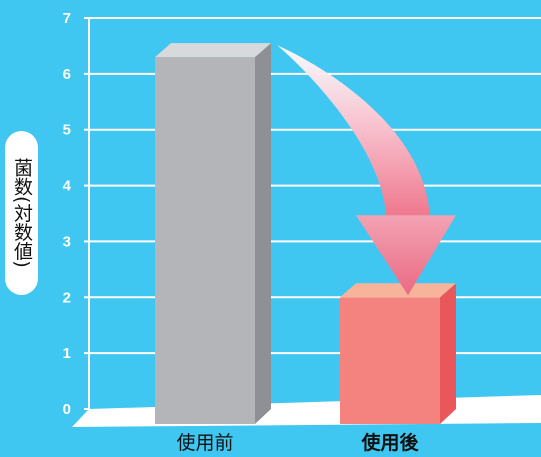 This screenshot has width=541, height=457. What do you see at coordinates (306, 411) in the screenshot?
I see `chart-floor` at bounding box center [306, 411].